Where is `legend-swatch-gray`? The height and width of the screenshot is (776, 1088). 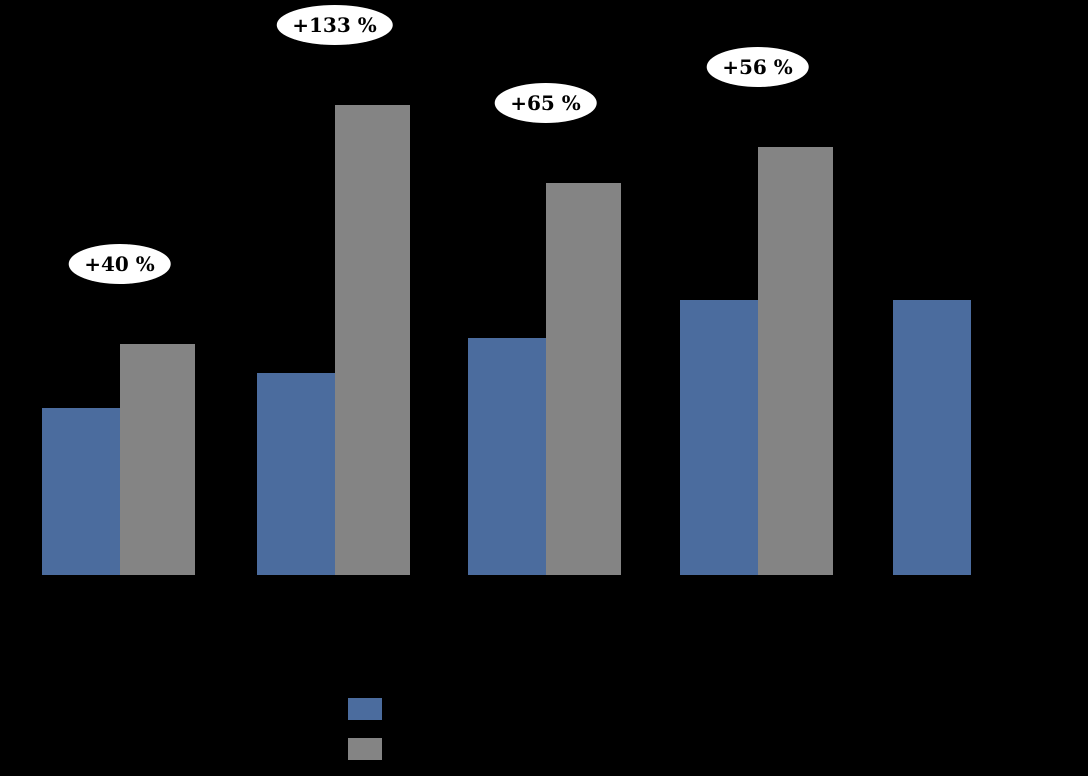
legend-swatch-gray is located at coordinates (365, 749).